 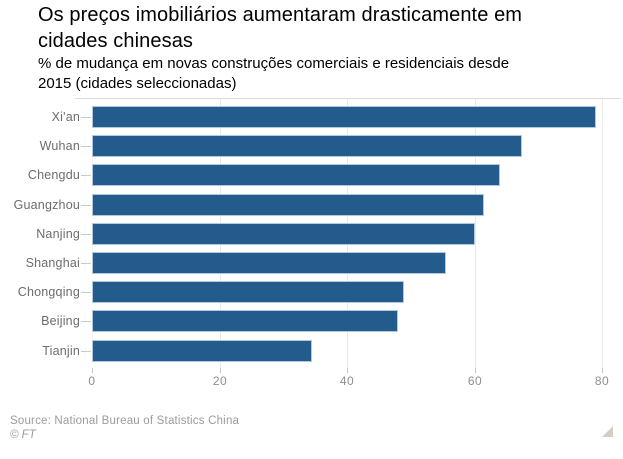 What do you see at coordinates (48, 292) in the screenshot?
I see `category-label: Chongqing` at bounding box center [48, 292].